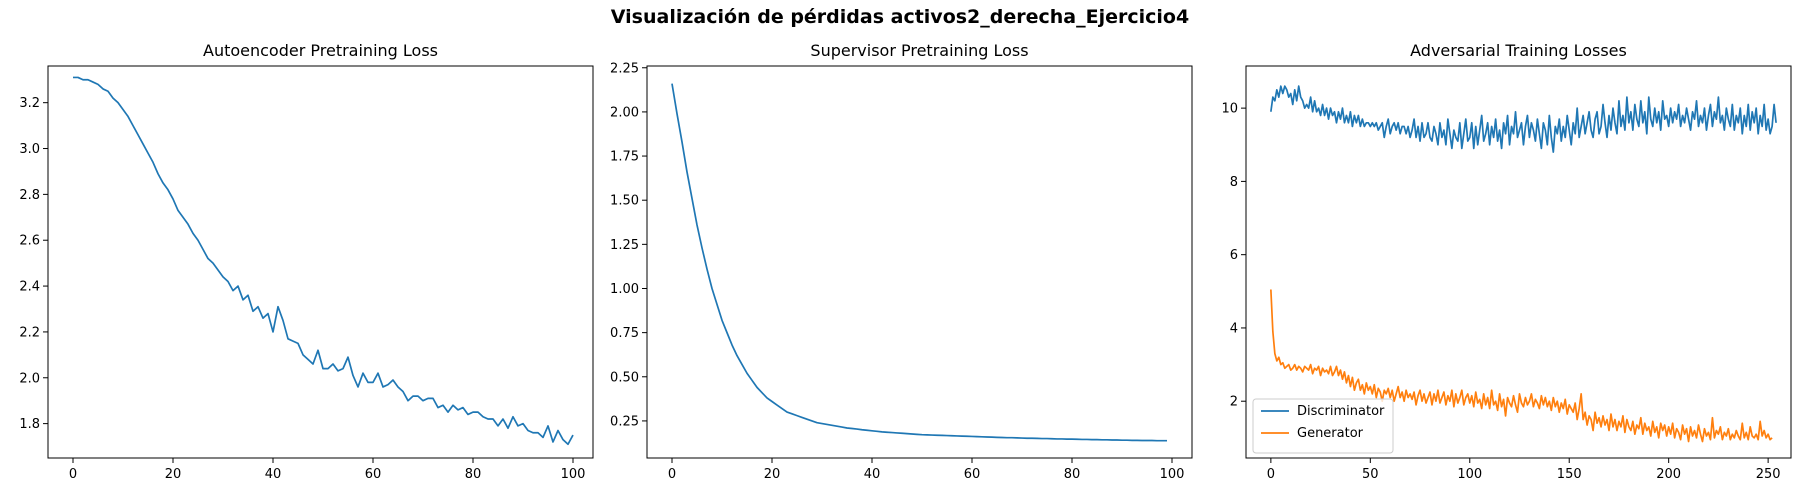  What do you see at coordinates (1341, 411) in the screenshot?
I see `legend-label: Discriminator` at bounding box center [1341, 411].